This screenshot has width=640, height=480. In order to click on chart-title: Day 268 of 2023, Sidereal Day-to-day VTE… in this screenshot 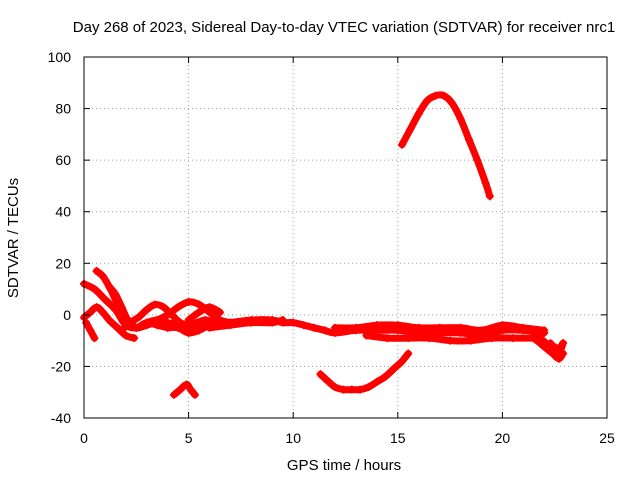, I will do `click(344, 27)`.